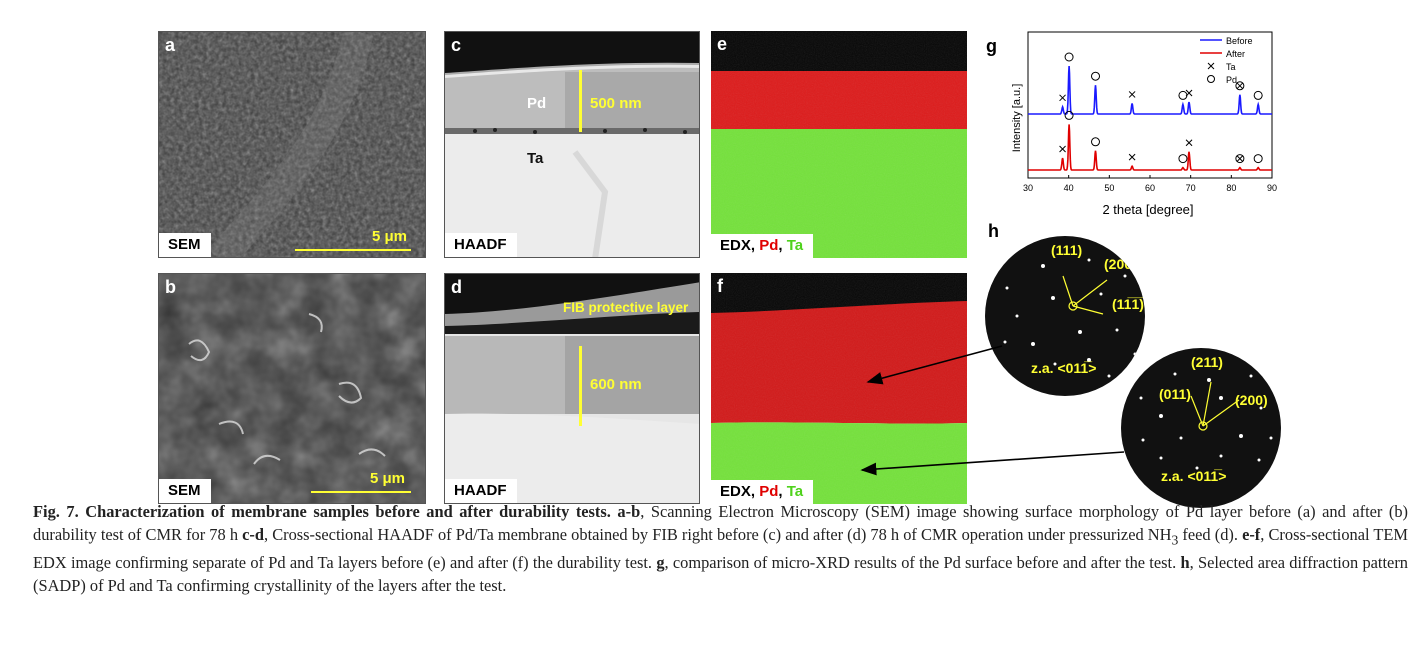 Image resolution: width=1418 pixels, height=652 pixels. What do you see at coordinates (1150, 188) in the screenshot?
I see `x-tick-label: 60` at bounding box center [1150, 188].